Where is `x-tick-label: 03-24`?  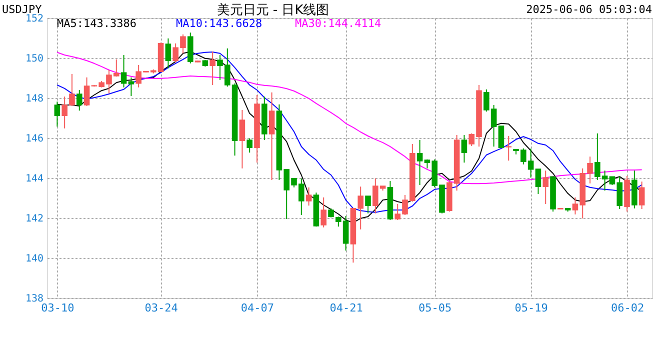
x-tick-label: 03-24 is located at coordinates (161, 308).